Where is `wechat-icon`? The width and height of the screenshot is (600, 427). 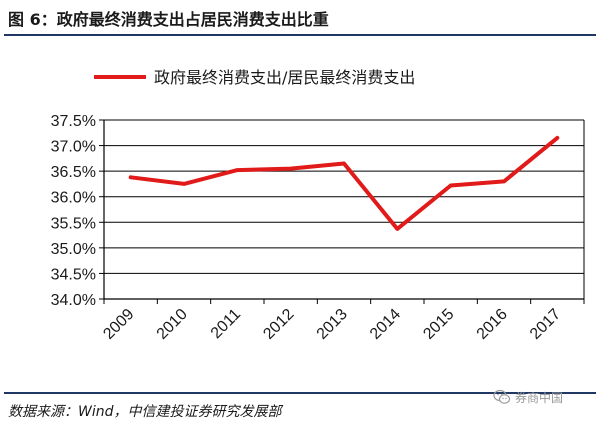
wechat-icon is located at coordinates (502, 396).